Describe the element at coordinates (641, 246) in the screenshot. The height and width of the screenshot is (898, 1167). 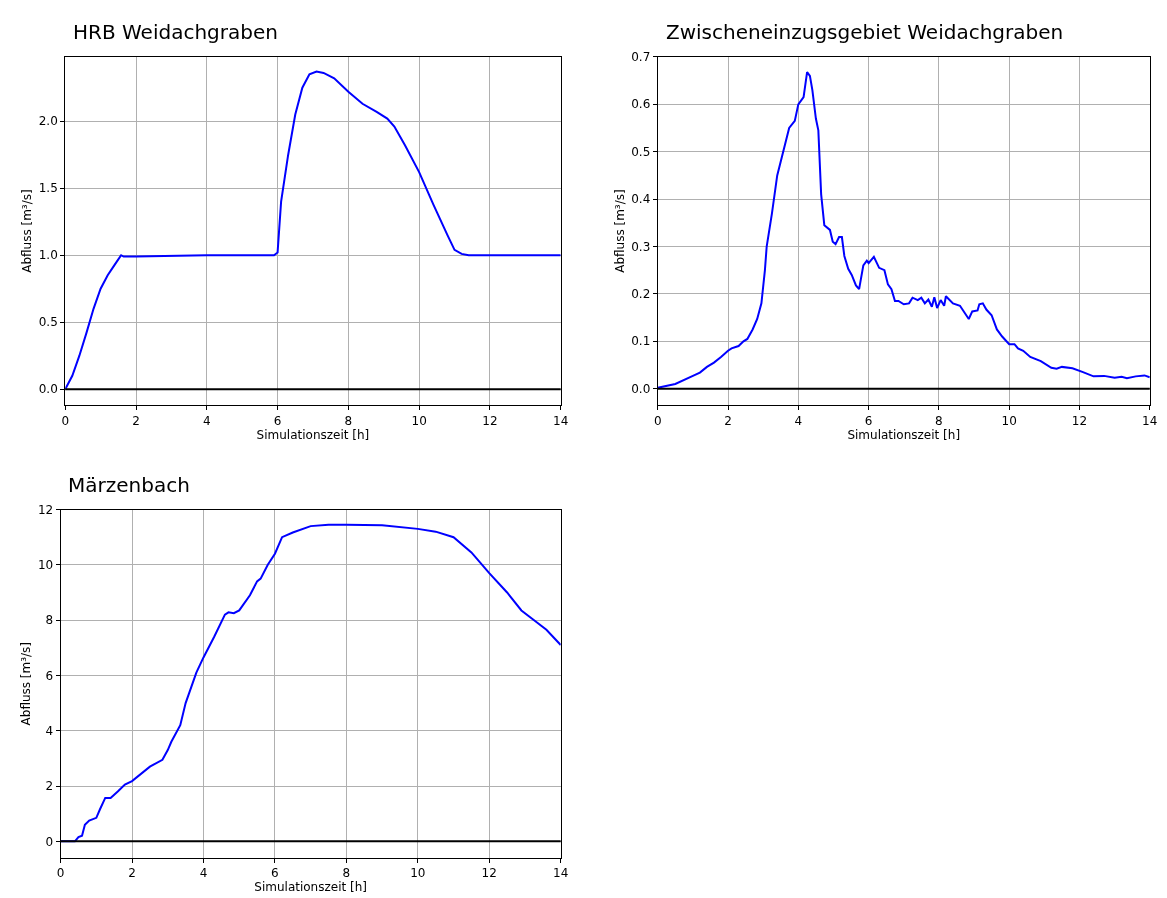
I see `y-tick-label: 0.3` at that location.